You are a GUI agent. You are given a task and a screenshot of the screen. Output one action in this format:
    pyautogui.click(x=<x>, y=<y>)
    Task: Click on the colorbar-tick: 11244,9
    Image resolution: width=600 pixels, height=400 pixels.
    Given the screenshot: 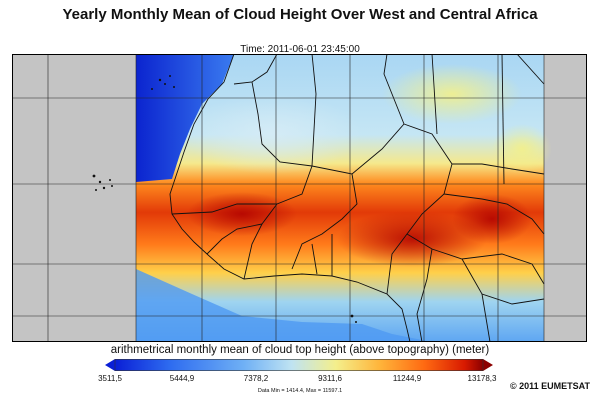 What is the action you would take?
    pyautogui.click(x=407, y=378)
    